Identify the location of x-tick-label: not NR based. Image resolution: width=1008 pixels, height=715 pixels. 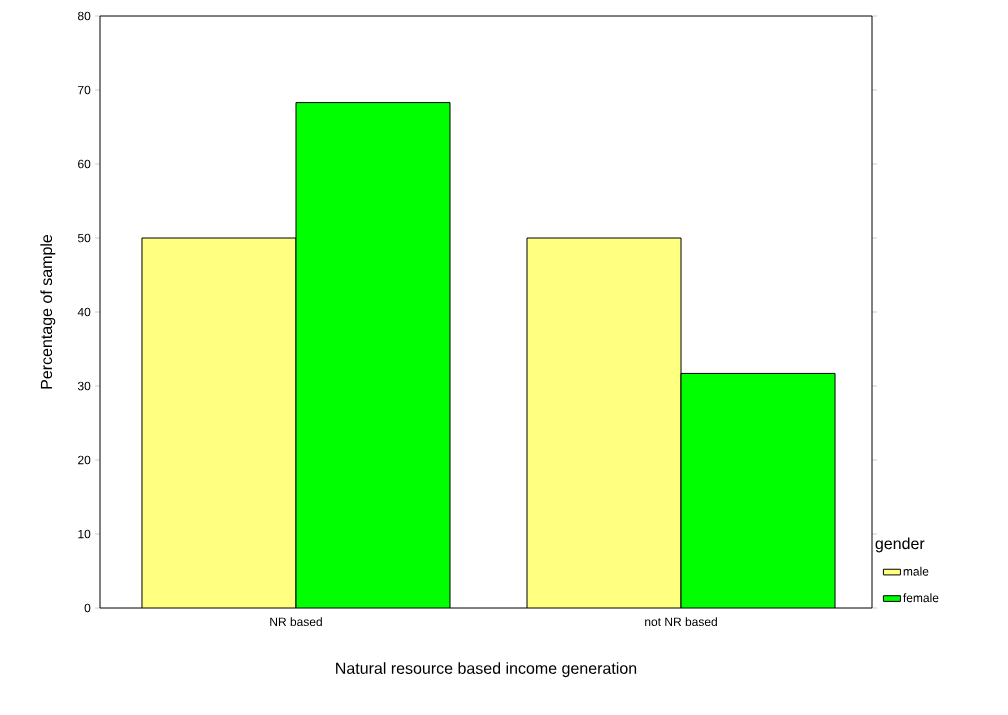
(681, 622).